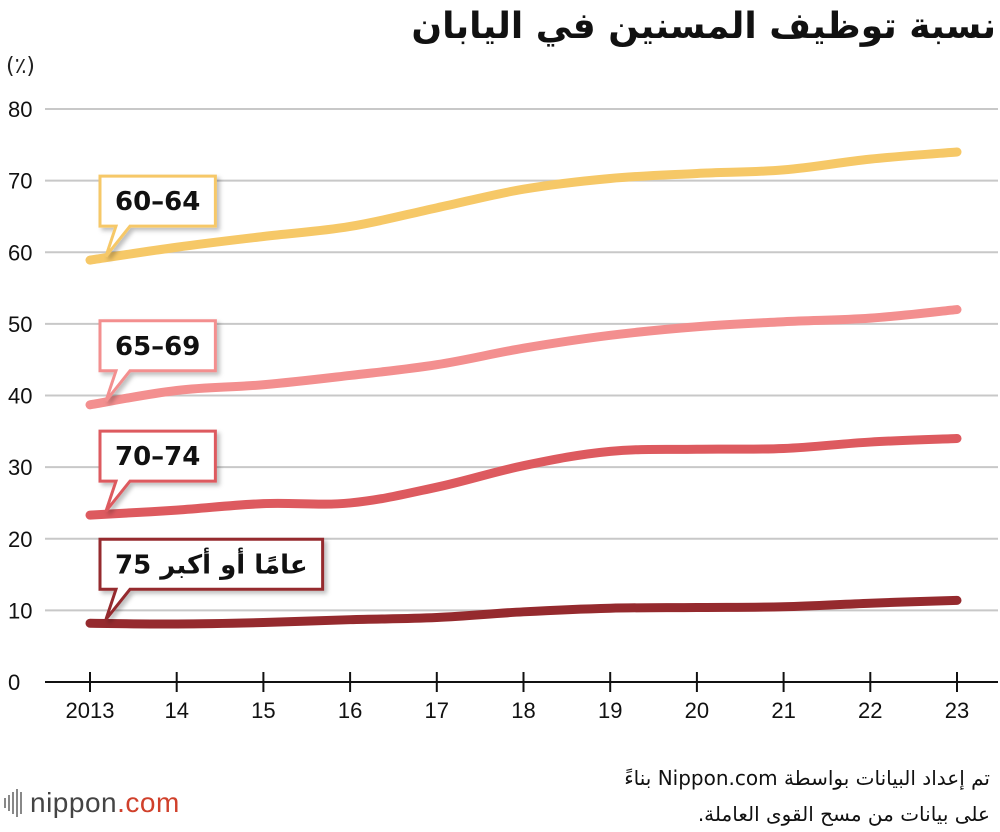 The height and width of the screenshot is (832, 1000). Describe the element at coordinates (148, 802) in the screenshot. I see `logo-suffix: .com` at that location.